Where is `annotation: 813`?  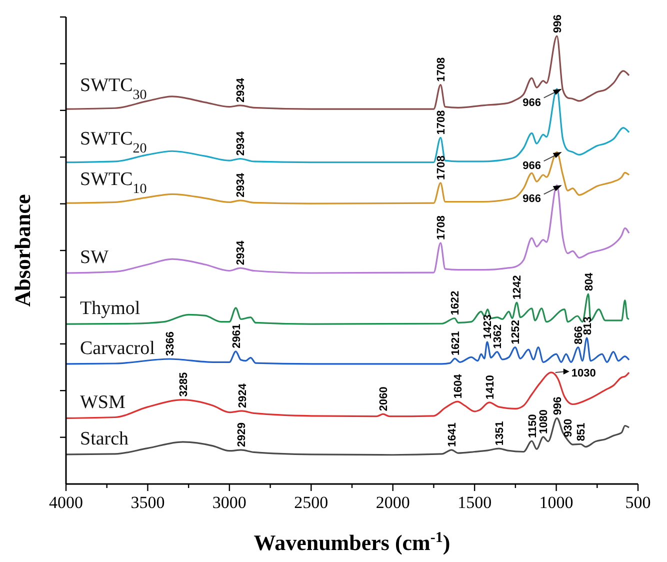
annotation: 813 is located at coordinates (588, 325).